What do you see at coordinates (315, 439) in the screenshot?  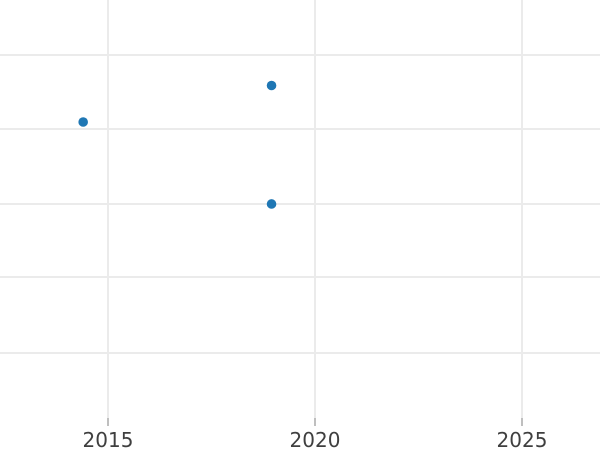 I see `x-tick-label: 2020` at bounding box center [315, 439].